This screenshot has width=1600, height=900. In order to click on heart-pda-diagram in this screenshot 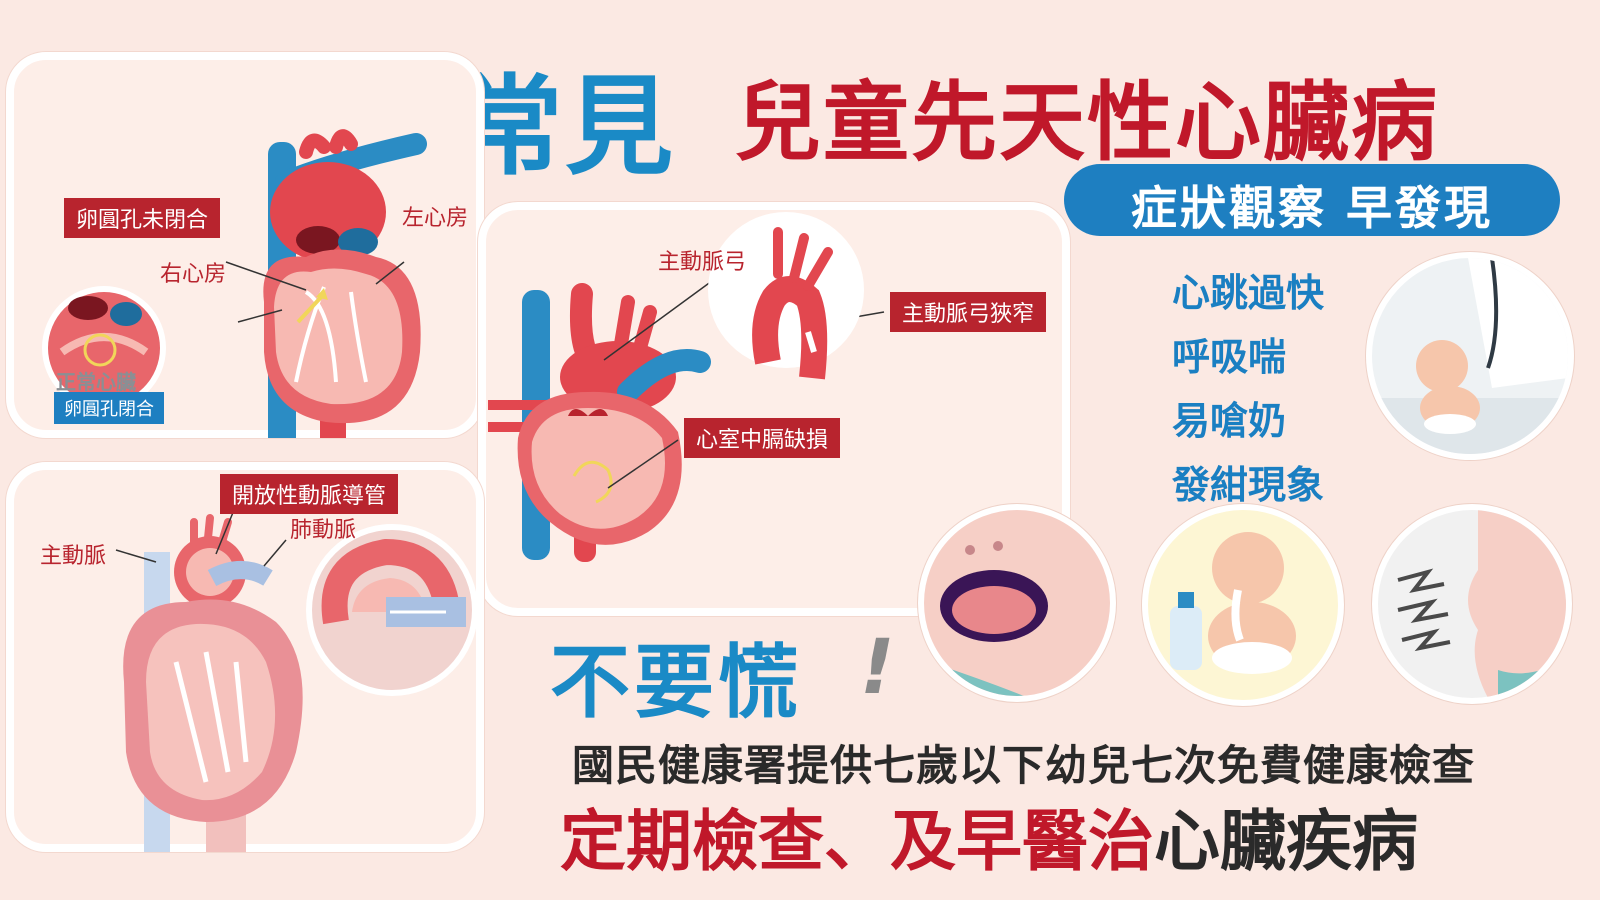, I will do `click(296, 680)`.